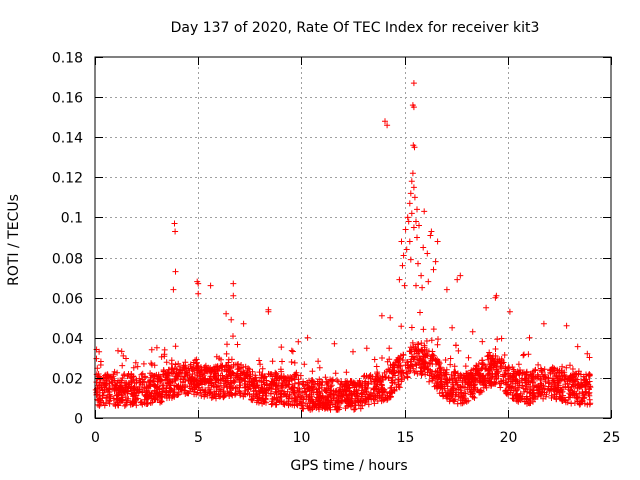  Describe the element at coordinates (67, 59) in the screenshot. I see `y-tick-label: 0.18` at that location.